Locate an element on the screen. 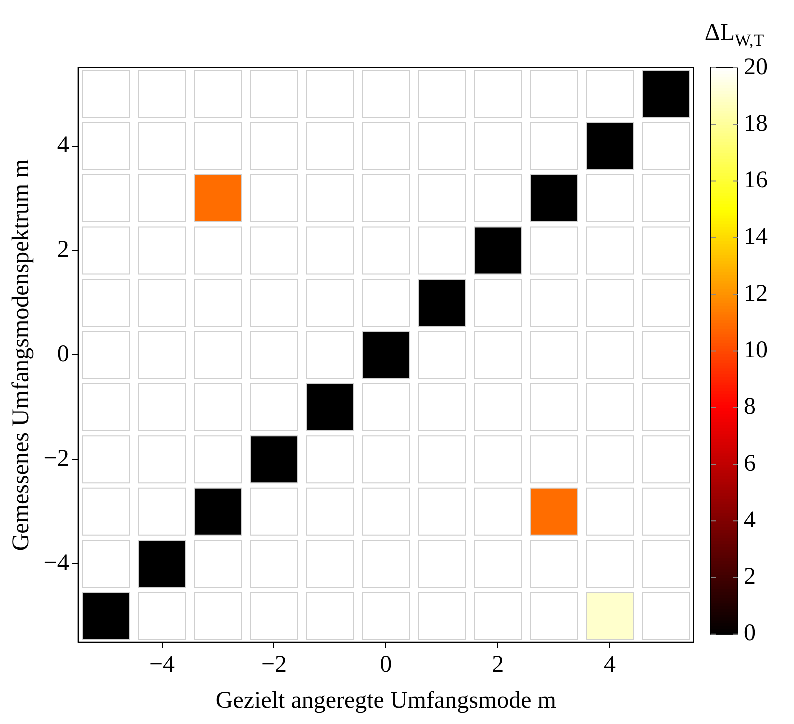  y-tick-label: −2 is located at coordinates (57, 459).